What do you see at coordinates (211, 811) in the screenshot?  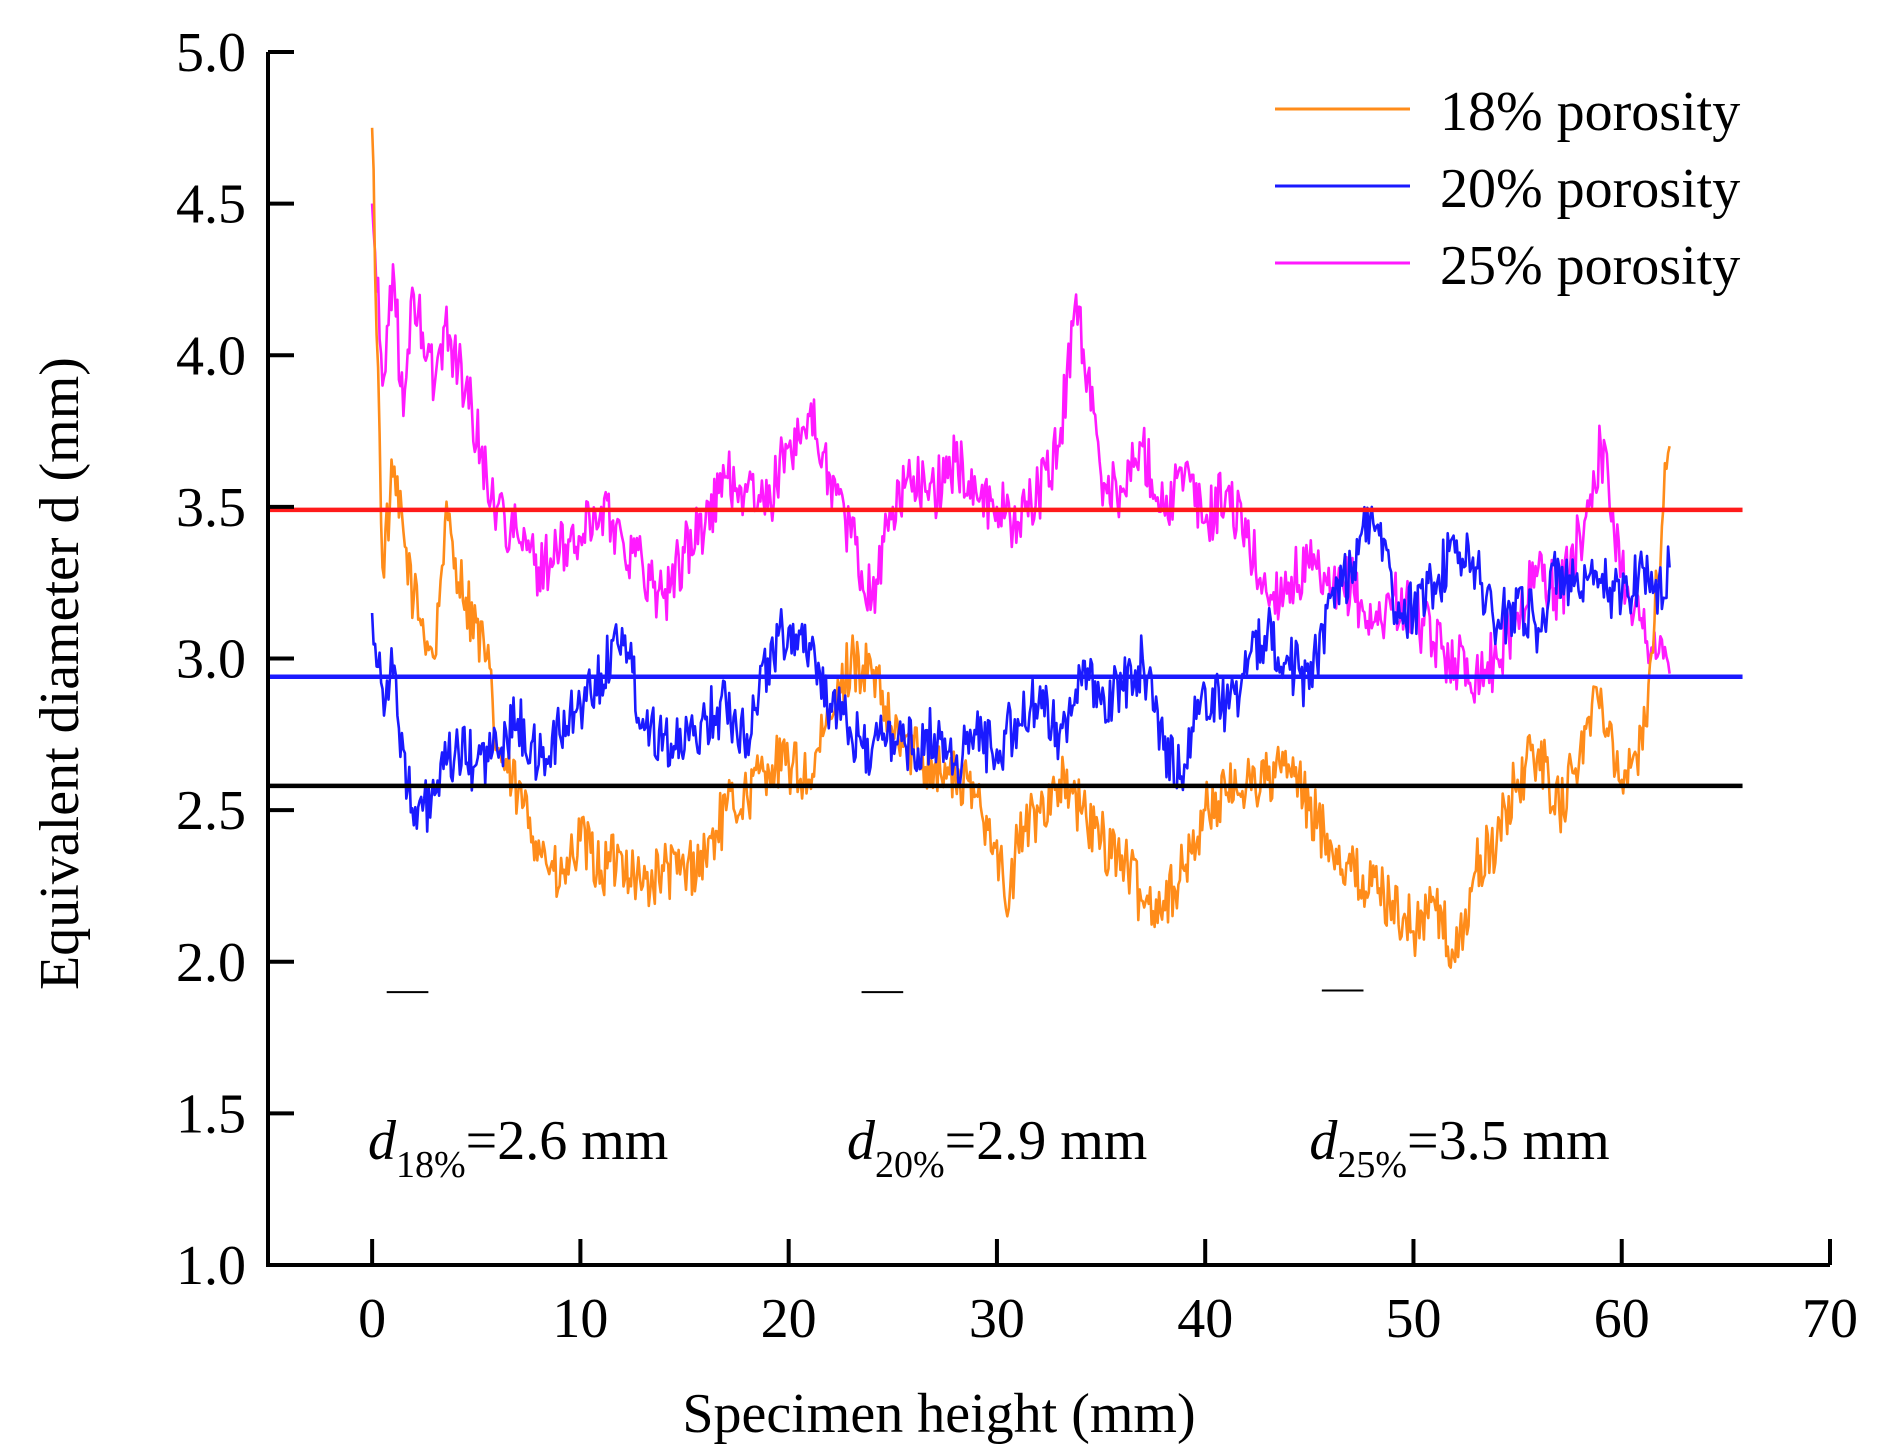 I see `y-tick-label: 2.5` at bounding box center [211, 811].